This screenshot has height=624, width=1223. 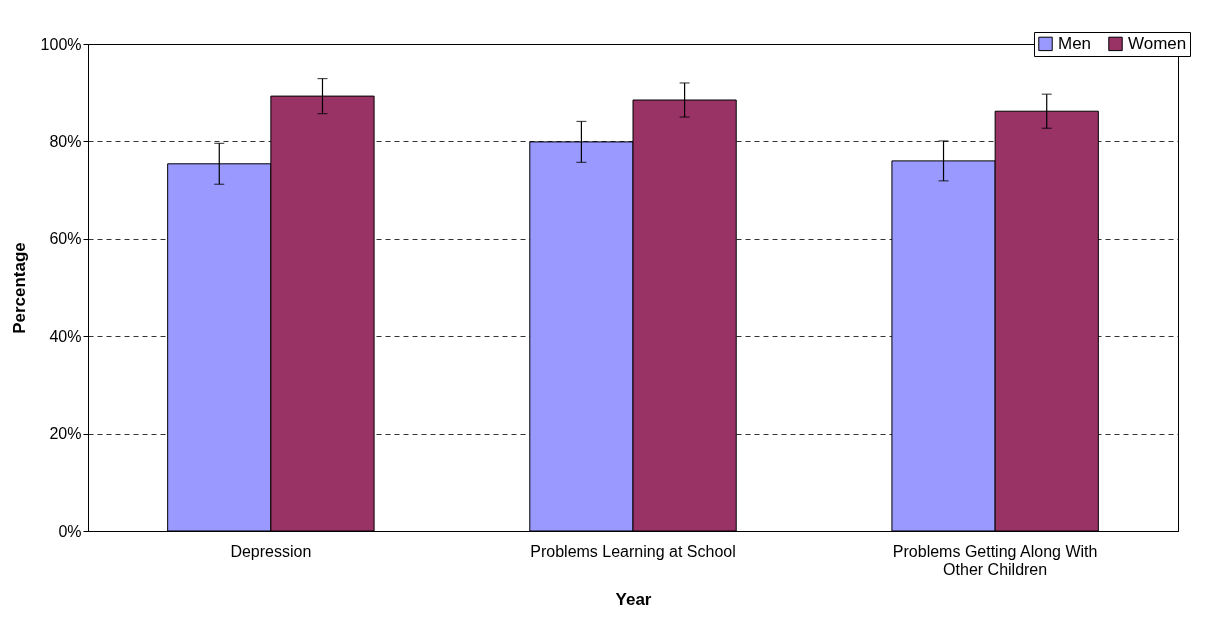 I want to click on x-tick-label: Problems Learning at School, so click(x=633, y=551).